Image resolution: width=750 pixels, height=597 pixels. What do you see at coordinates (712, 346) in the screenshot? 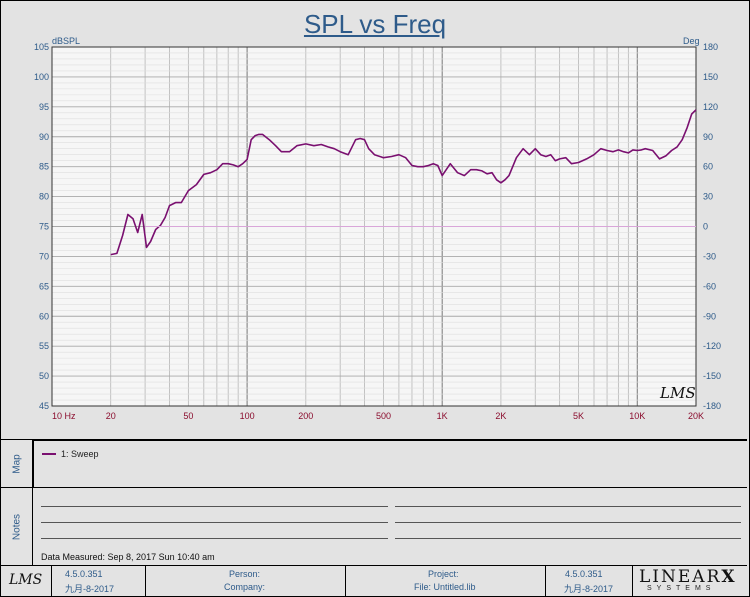
I see `y2-tick-label: -120` at bounding box center [712, 346].